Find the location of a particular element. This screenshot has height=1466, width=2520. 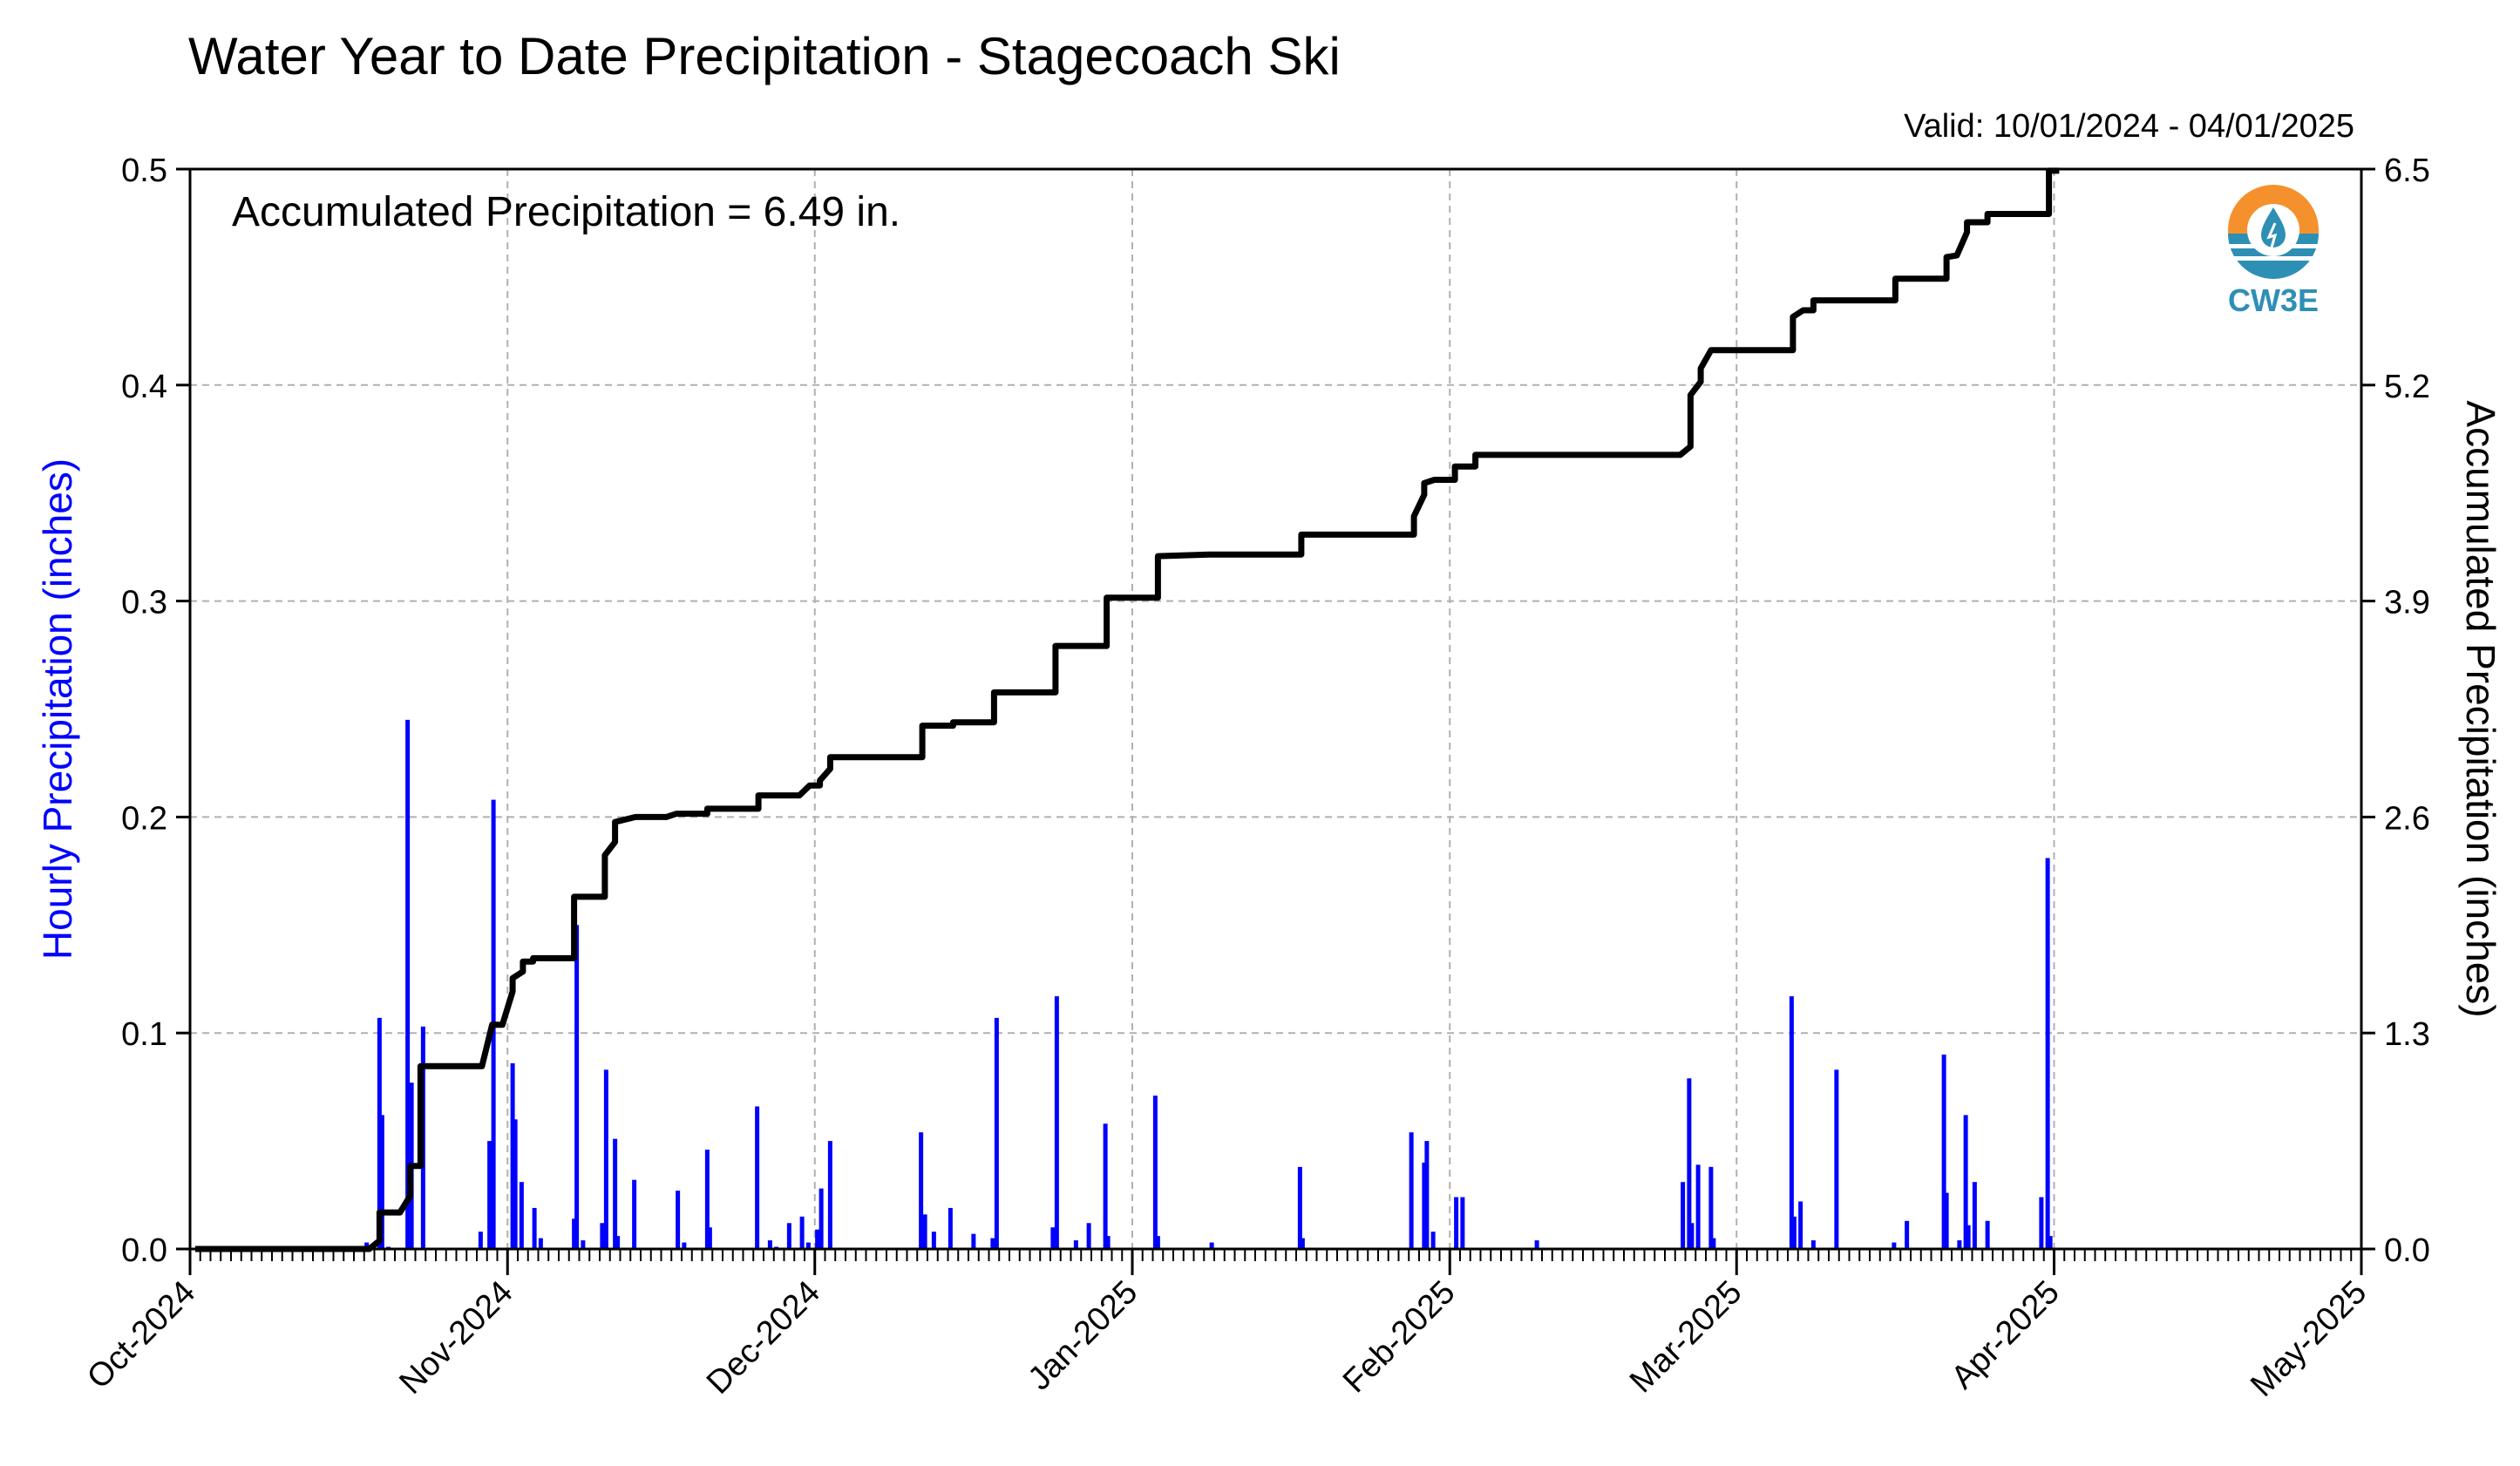

valid-date-range: Valid: 10/01/2024 - 04/01/2025 is located at coordinates (2129, 127).